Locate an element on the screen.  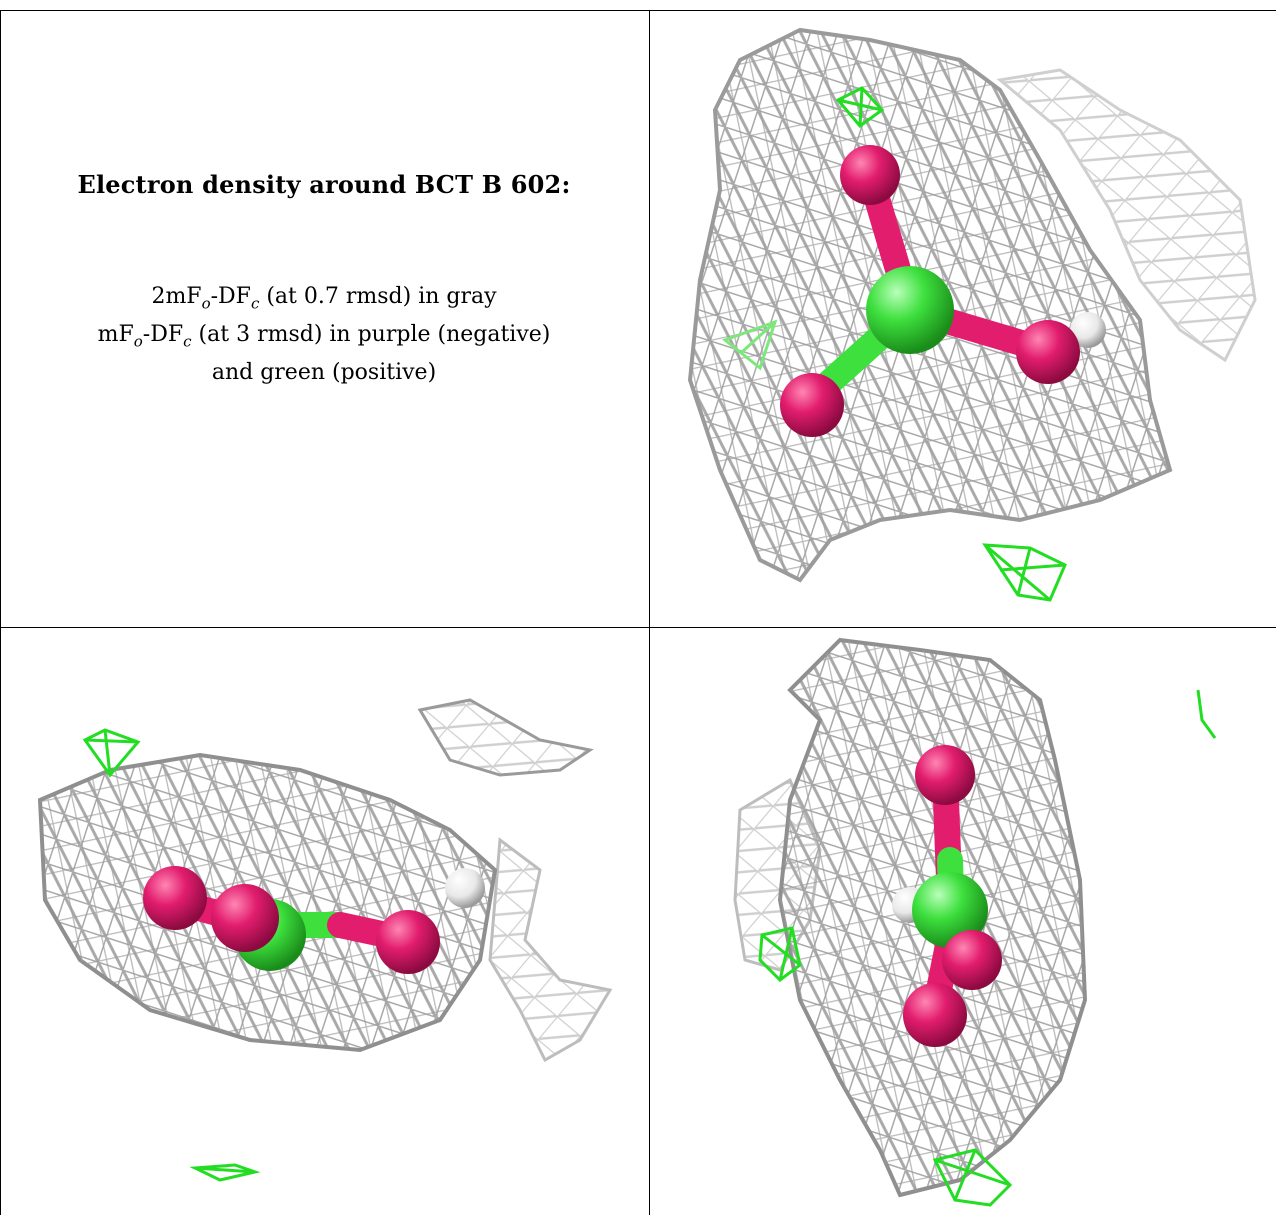
legend-line-gray: 2mFo-DFc (at 0.7 rmsd) in gray is located at coordinates (324, 298).